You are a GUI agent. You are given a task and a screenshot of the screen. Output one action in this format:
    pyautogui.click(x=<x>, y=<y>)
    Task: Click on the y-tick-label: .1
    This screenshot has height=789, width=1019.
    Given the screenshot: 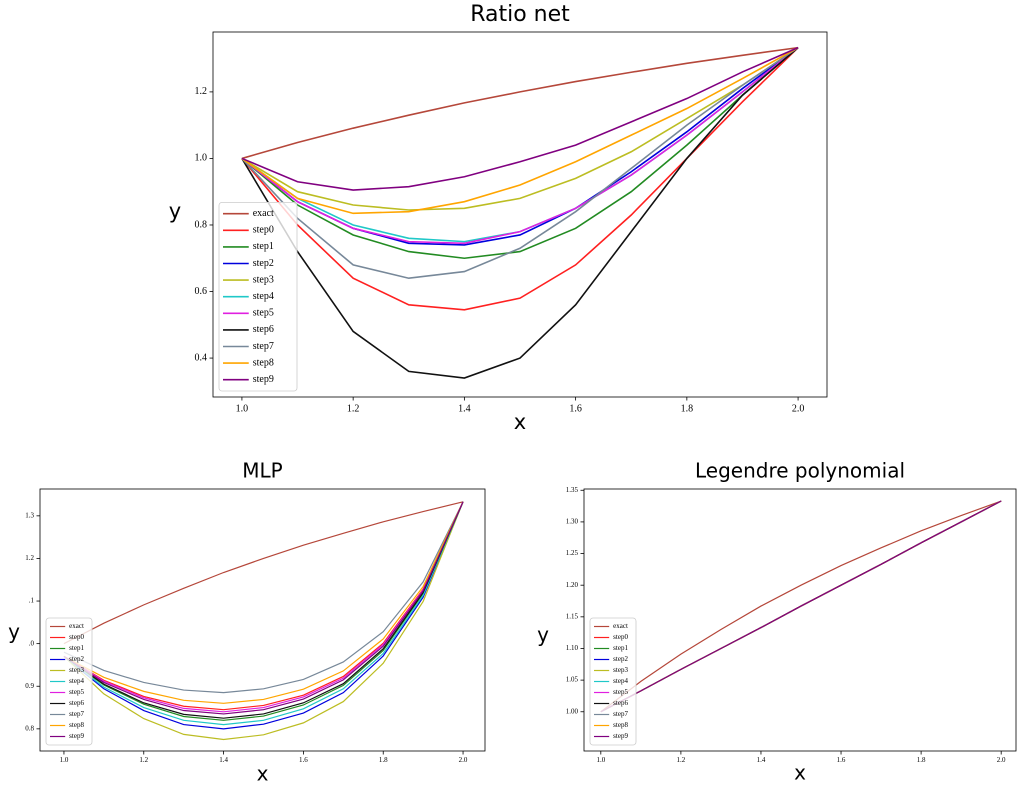 What is the action you would take?
    pyautogui.click(x=32, y=601)
    